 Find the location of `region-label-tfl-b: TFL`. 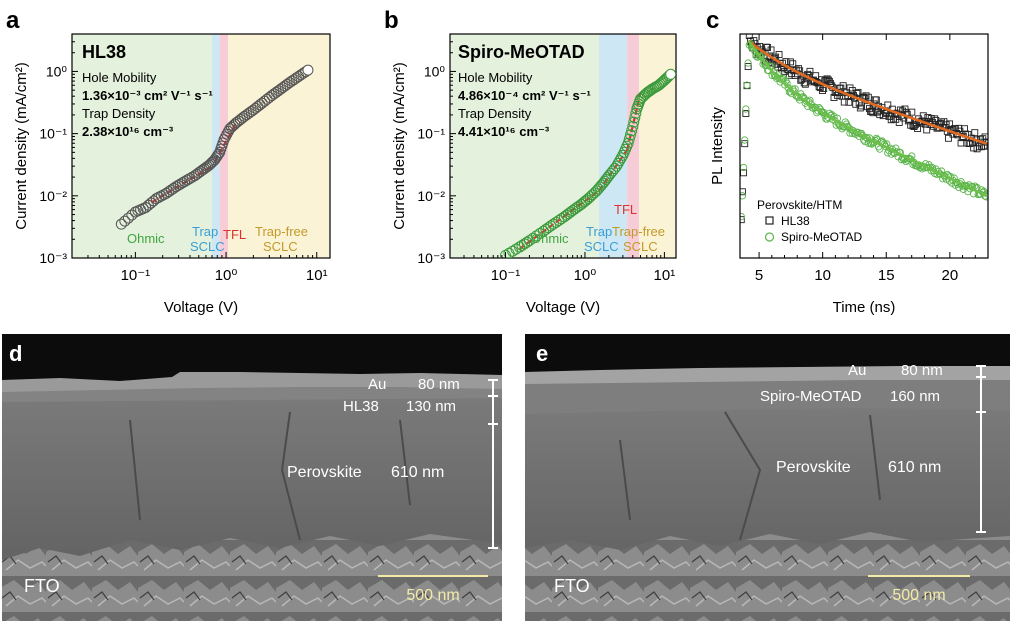

region-label-tfl-b: TFL is located at coordinates (625, 209).